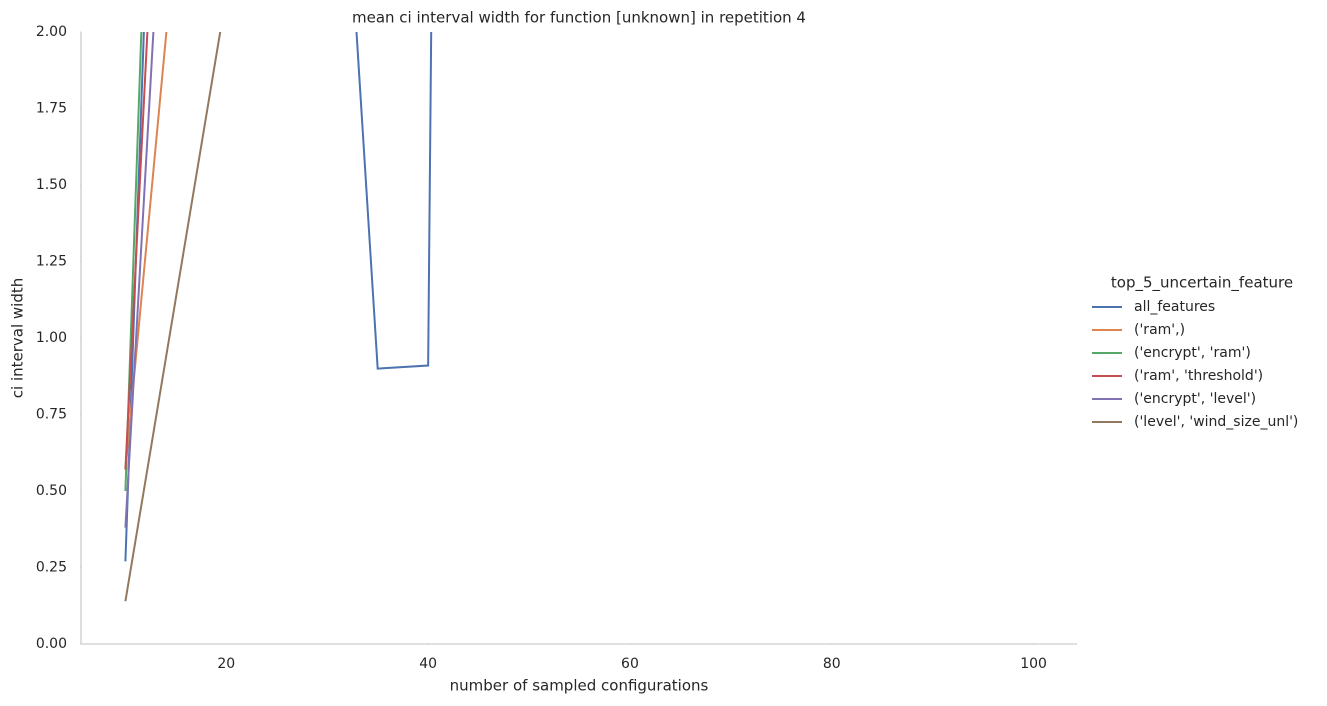  What do you see at coordinates (1033, 664) in the screenshot?
I see `x-tick-label: 100` at bounding box center [1033, 664].